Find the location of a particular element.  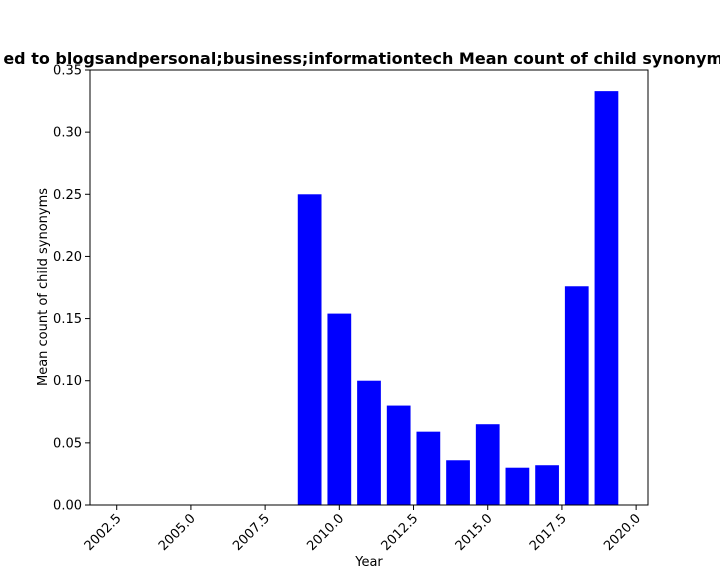

x-axis-label: Year is located at coordinates (368, 562).